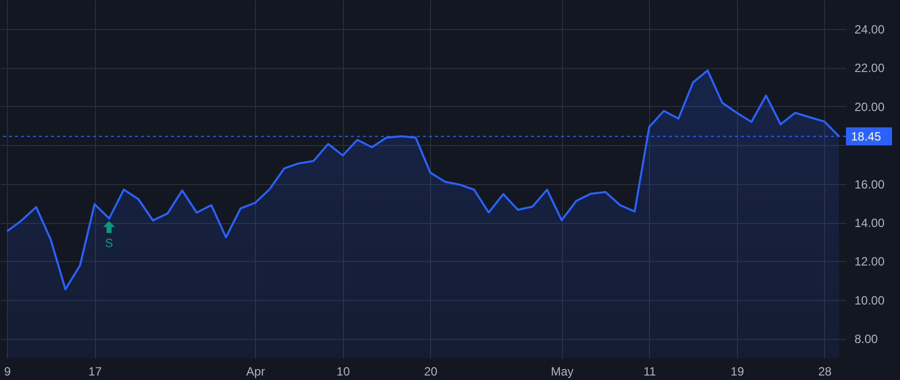 Image resolution: width=900 pixels, height=380 pixels. Describe the element at coordinates (95, 371) in the screenshot. I see `x-tick-label: 17` at that location.